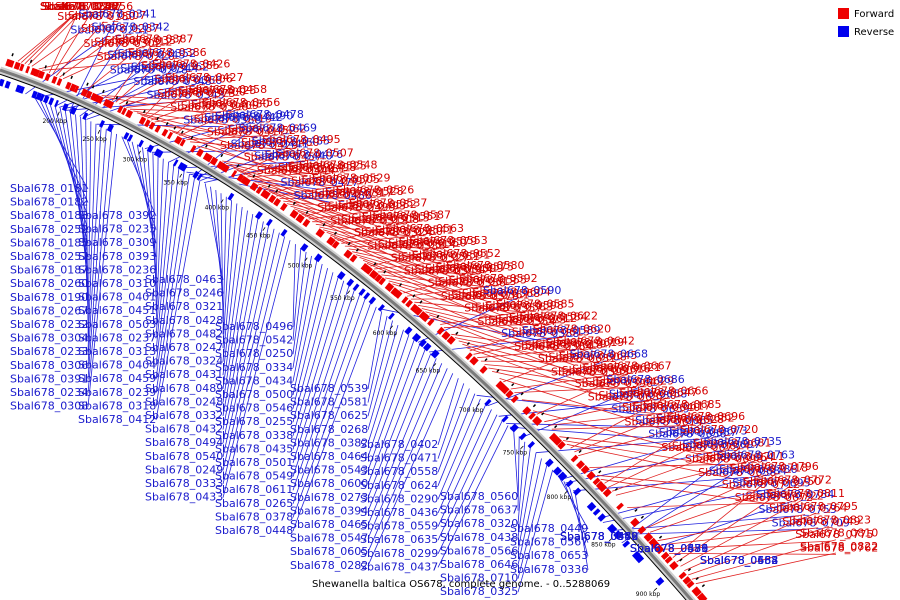 The width and height of the screenshot is (900, 600). I want to click on gene-label-sbal678-0823: Sbal678_0823, so click(832, 519).